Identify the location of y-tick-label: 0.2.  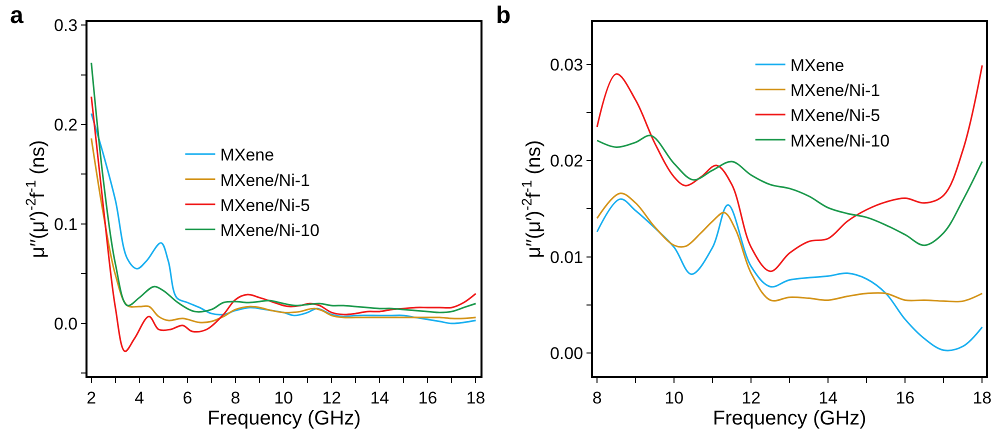
(66, 124).